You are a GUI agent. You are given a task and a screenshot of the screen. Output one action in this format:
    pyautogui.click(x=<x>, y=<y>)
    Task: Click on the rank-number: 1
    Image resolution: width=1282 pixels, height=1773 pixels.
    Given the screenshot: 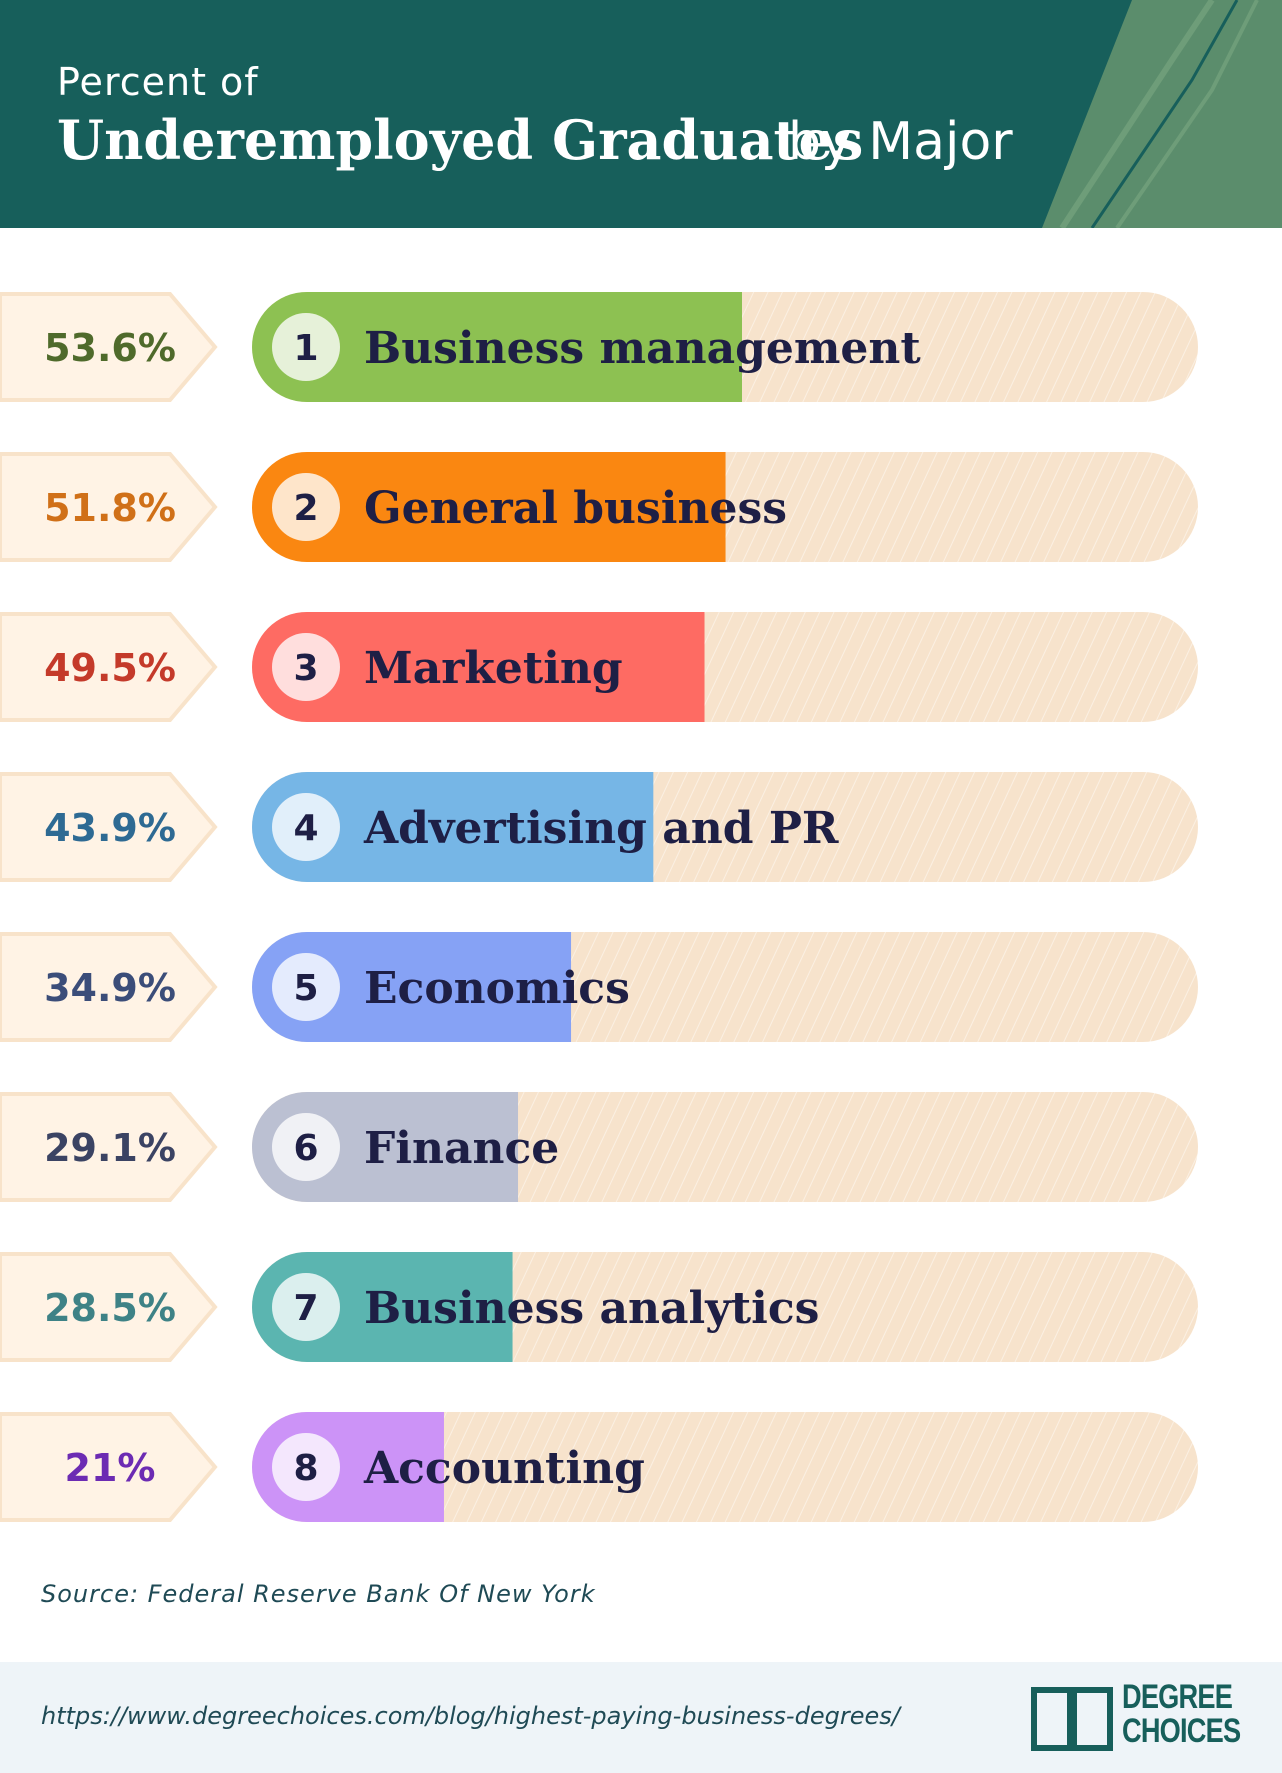 What is the action you would take?
    pyautogui.click(x=305, y=348)
    